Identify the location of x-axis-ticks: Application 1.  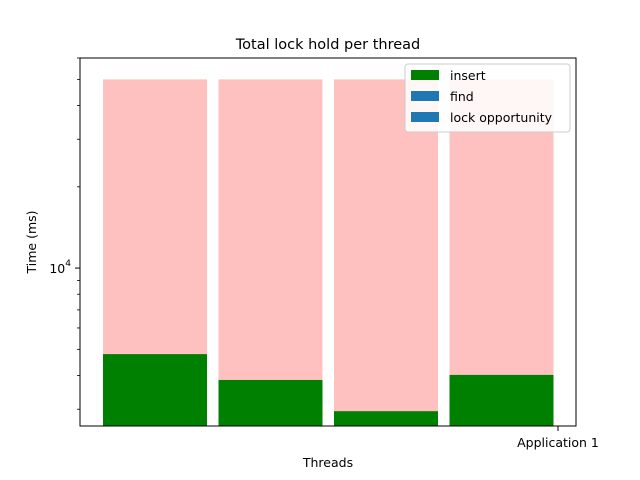
(558, 438).